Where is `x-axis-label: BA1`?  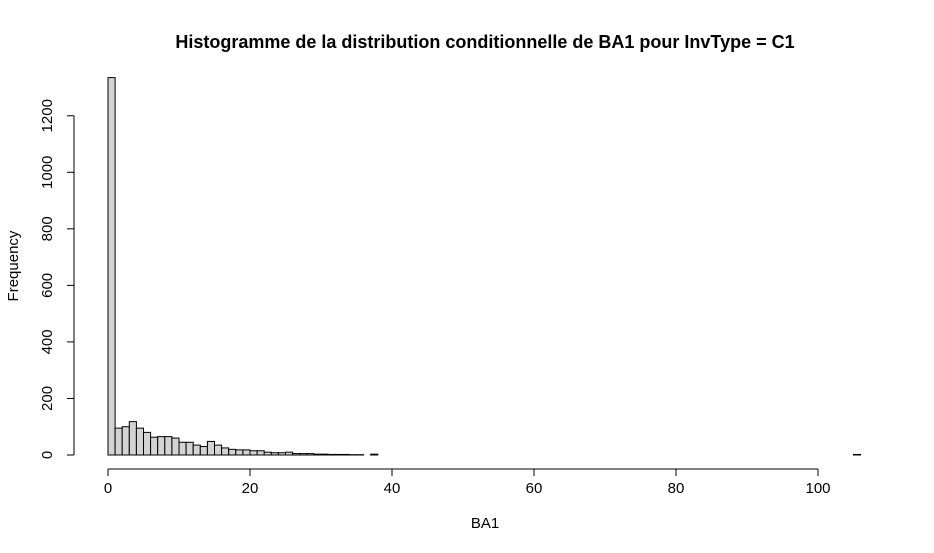
x-axis-label: BA1 is located at coordinates (485, 523).